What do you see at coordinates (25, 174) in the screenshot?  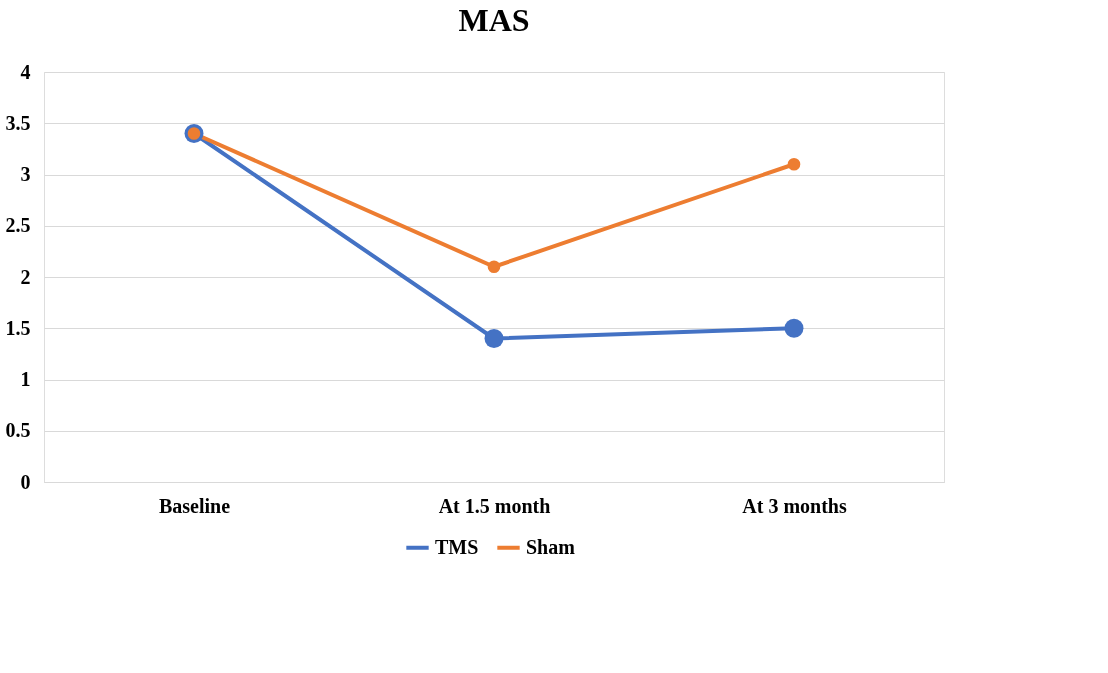 I see `y-tick-label: 3` at bounding box center [25, 174].